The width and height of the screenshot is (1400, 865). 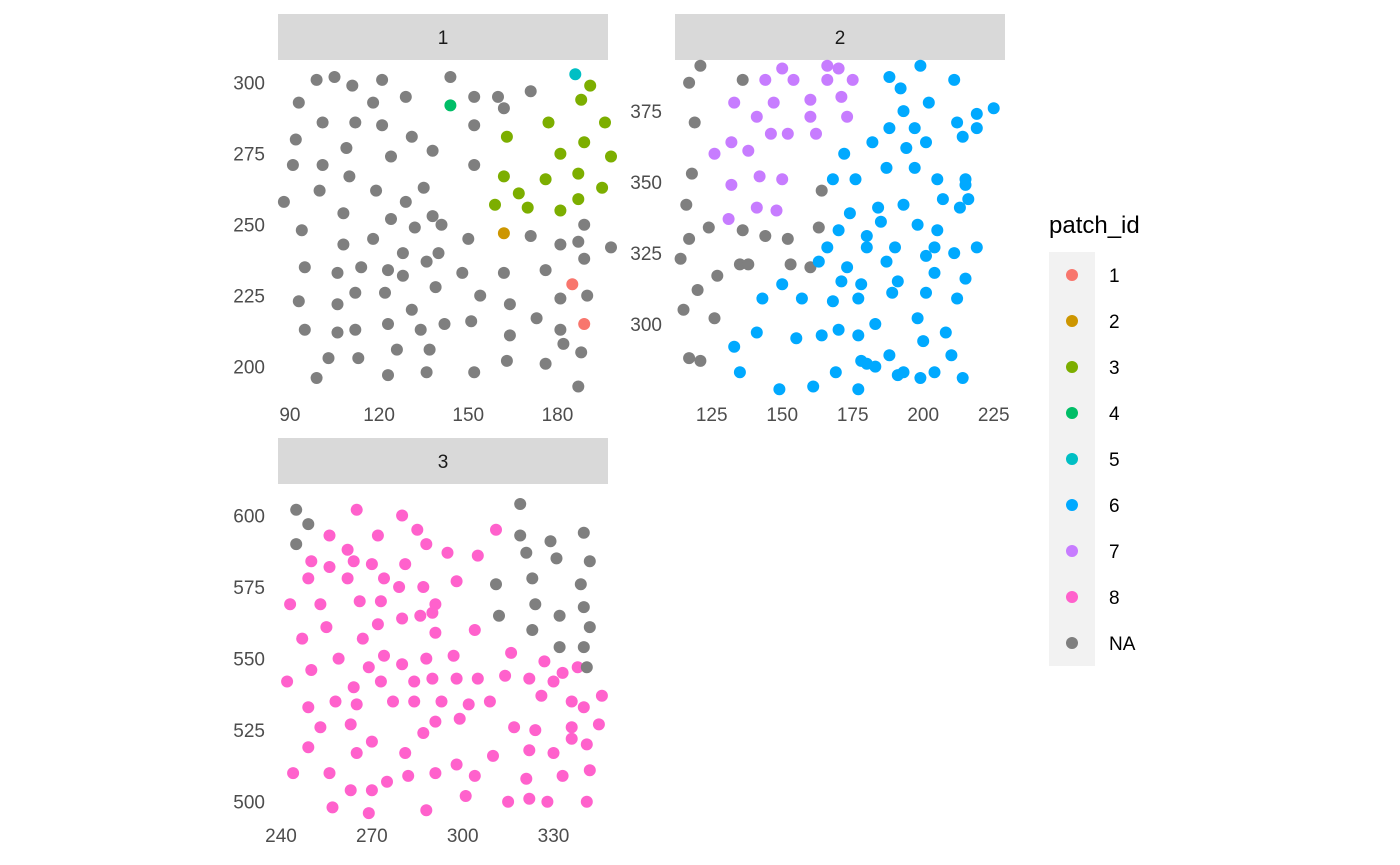 What do you see at coordinates (249, 516) in the screenshot?
I see `y-tick-label: 600` at bounding box center [249, 516].